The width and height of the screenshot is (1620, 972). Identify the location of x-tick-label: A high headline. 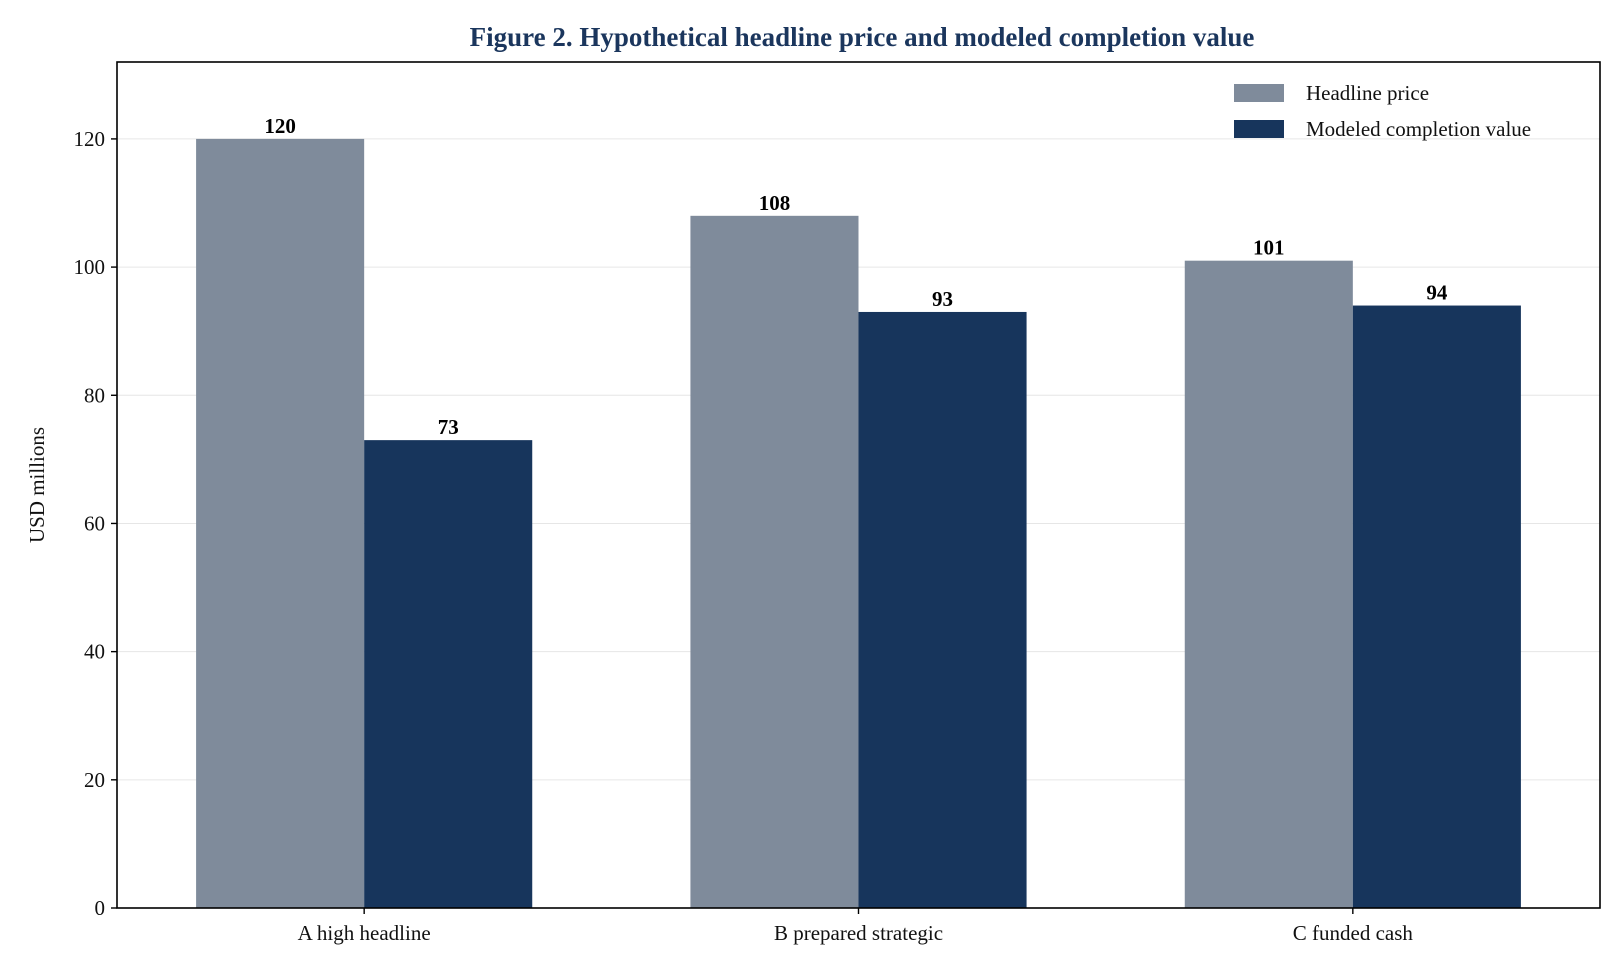
(364, 933).